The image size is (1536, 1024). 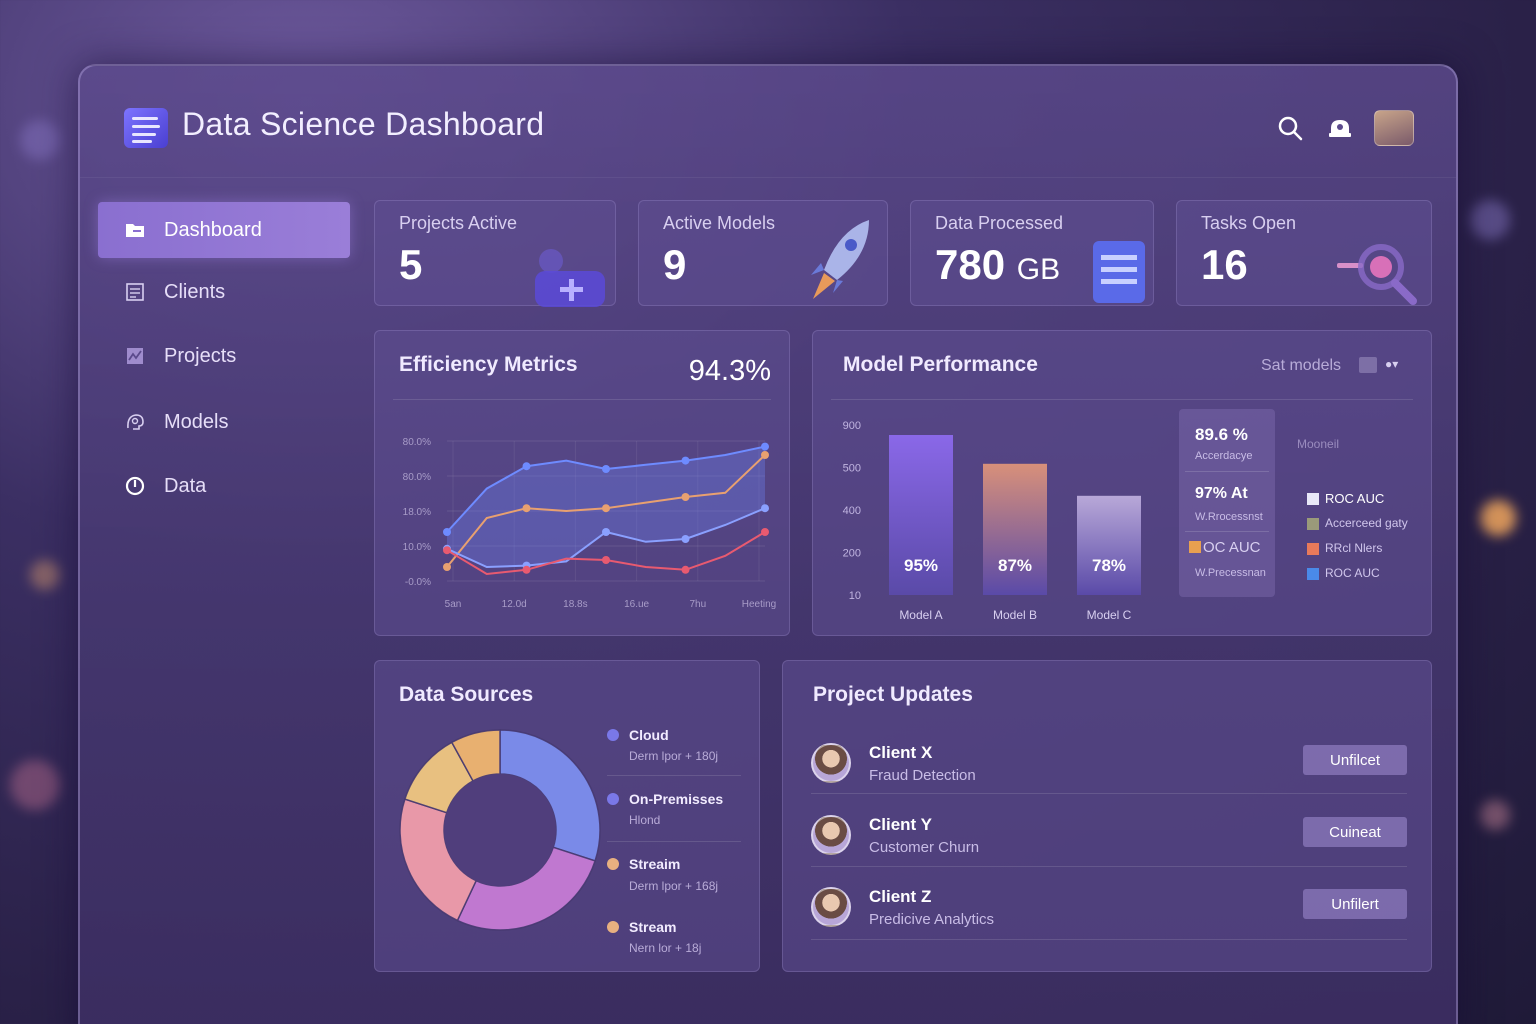 I want to click on status-button: Unfilert, so click(x=1355, y=904).